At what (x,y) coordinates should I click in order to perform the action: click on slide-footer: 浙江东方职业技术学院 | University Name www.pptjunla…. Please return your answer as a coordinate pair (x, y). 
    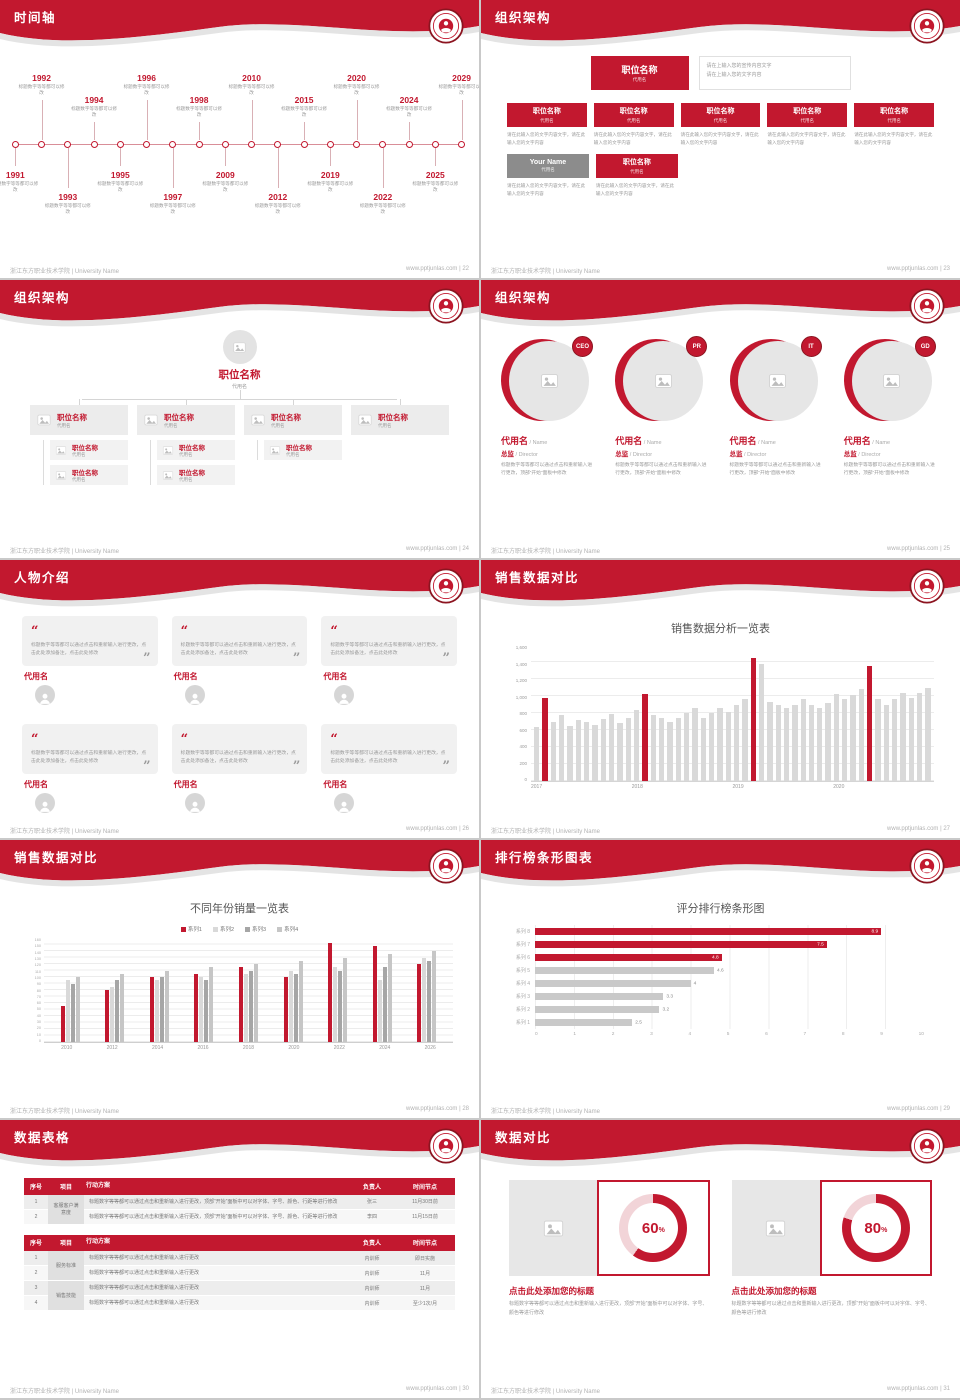
    Looking at the image, I should click on (239, 1110).